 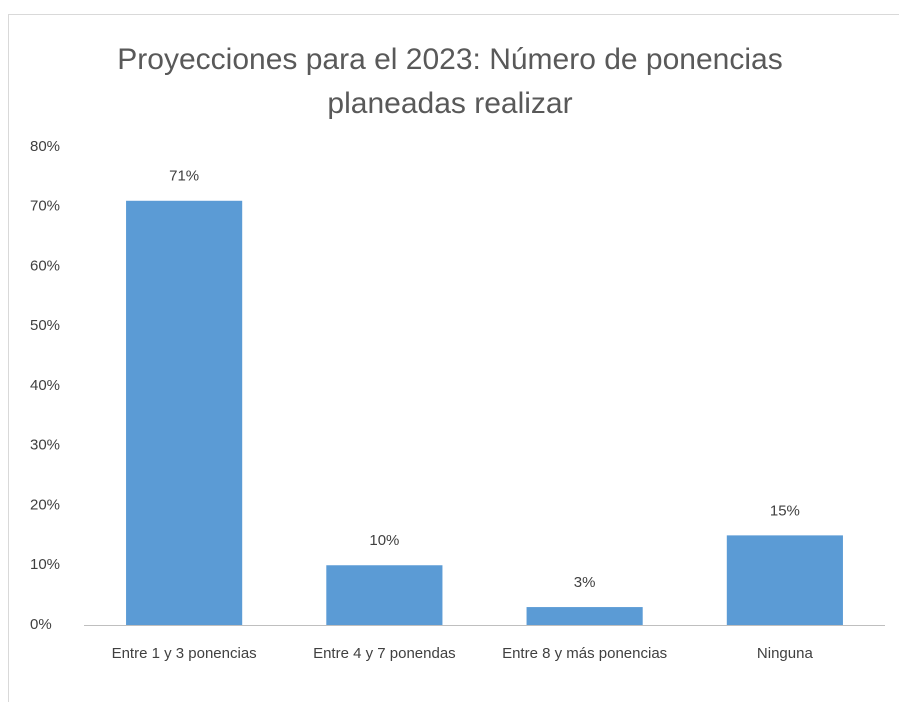 I want to click on data-label: 3%, so click(x=585, y=582).